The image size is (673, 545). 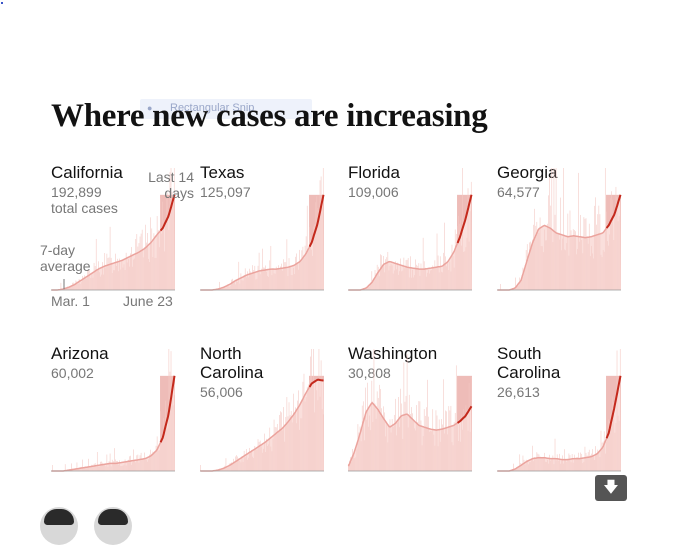 What do you see at coordinates (222, 172) in the screenshot?
I see `state-name: Texas` at bounding box center [222, 172].